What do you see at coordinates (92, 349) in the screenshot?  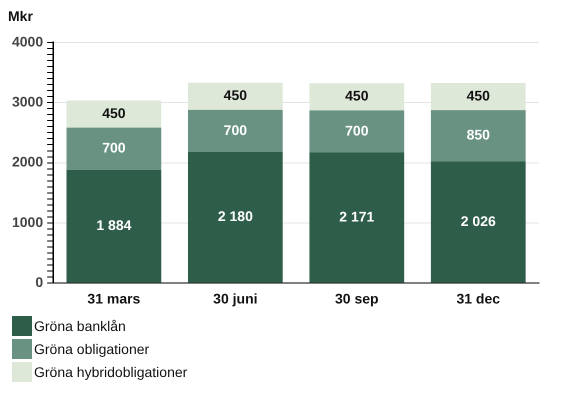 I see `legend-label: Gröna obligationer` at bounding box center [92, 349].